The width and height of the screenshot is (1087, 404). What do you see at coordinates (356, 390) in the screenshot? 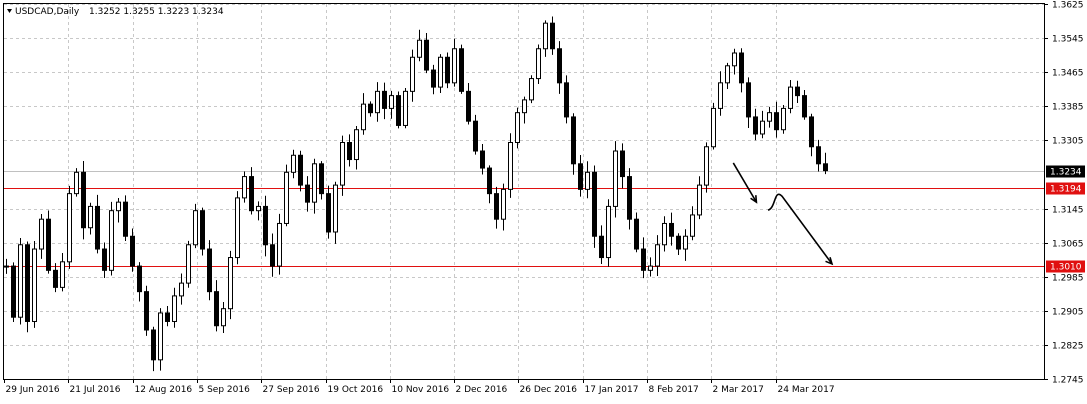
I see `x-tick-label: 19 Oct 2016` at bounding box center [356, 390].